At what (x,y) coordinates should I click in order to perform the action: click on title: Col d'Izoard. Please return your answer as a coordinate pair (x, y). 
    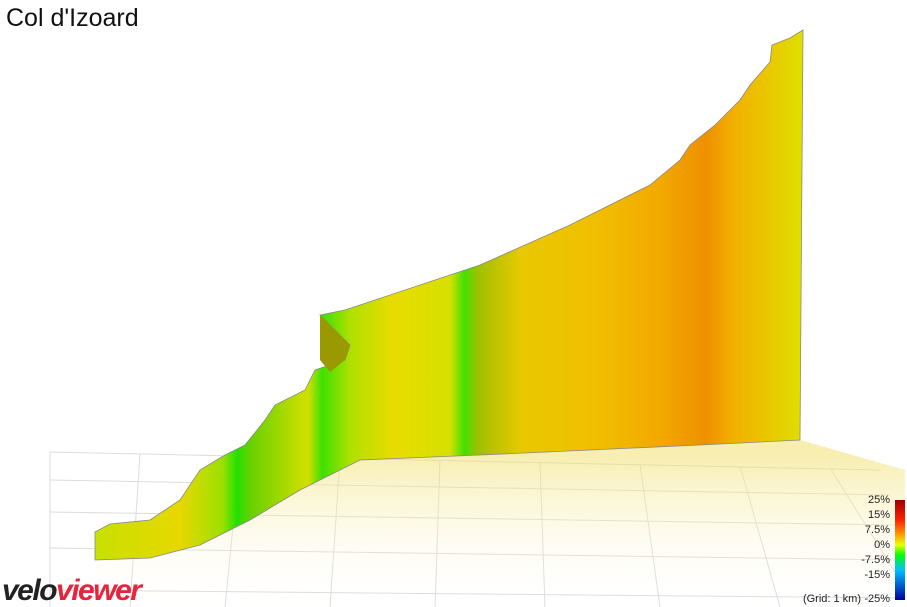
    Looking at the image, I should click on (72, 18).